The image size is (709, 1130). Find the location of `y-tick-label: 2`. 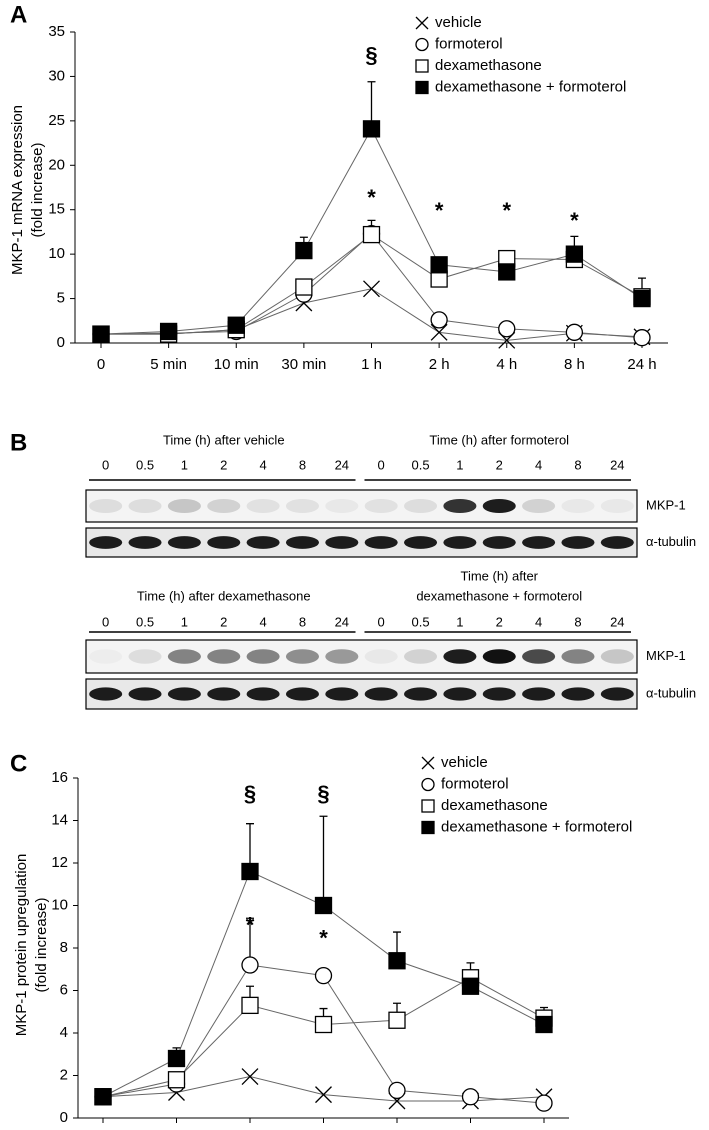

y-tick-label: 2 is located at coordinates (64, 1074).